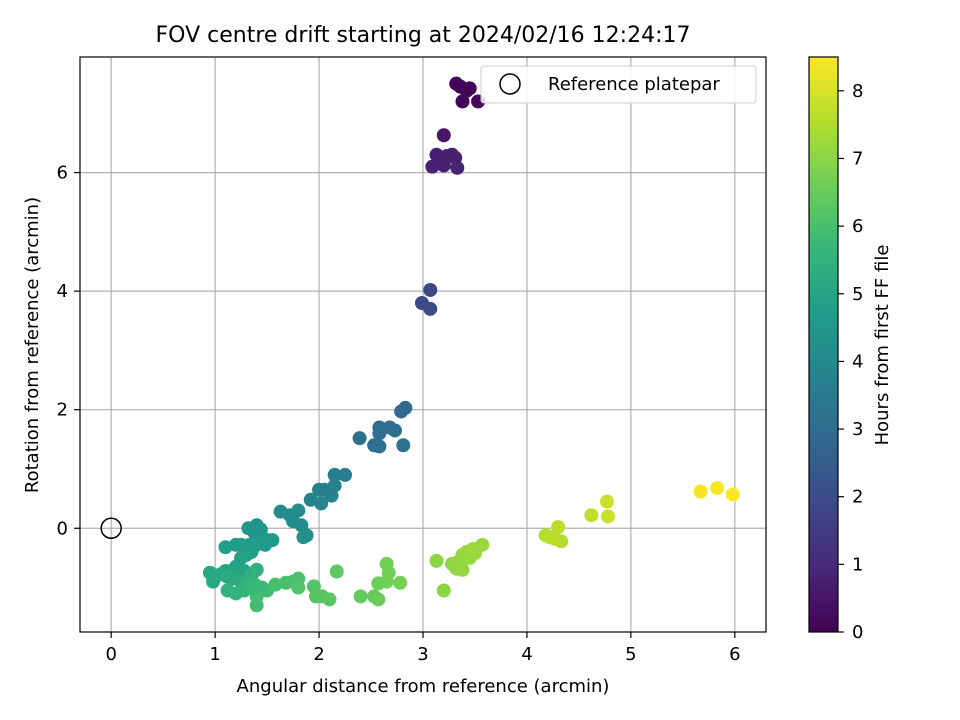 This screenshot has width=960, height=720. I want to click on x-tick-label: 6, so click(734, 654).